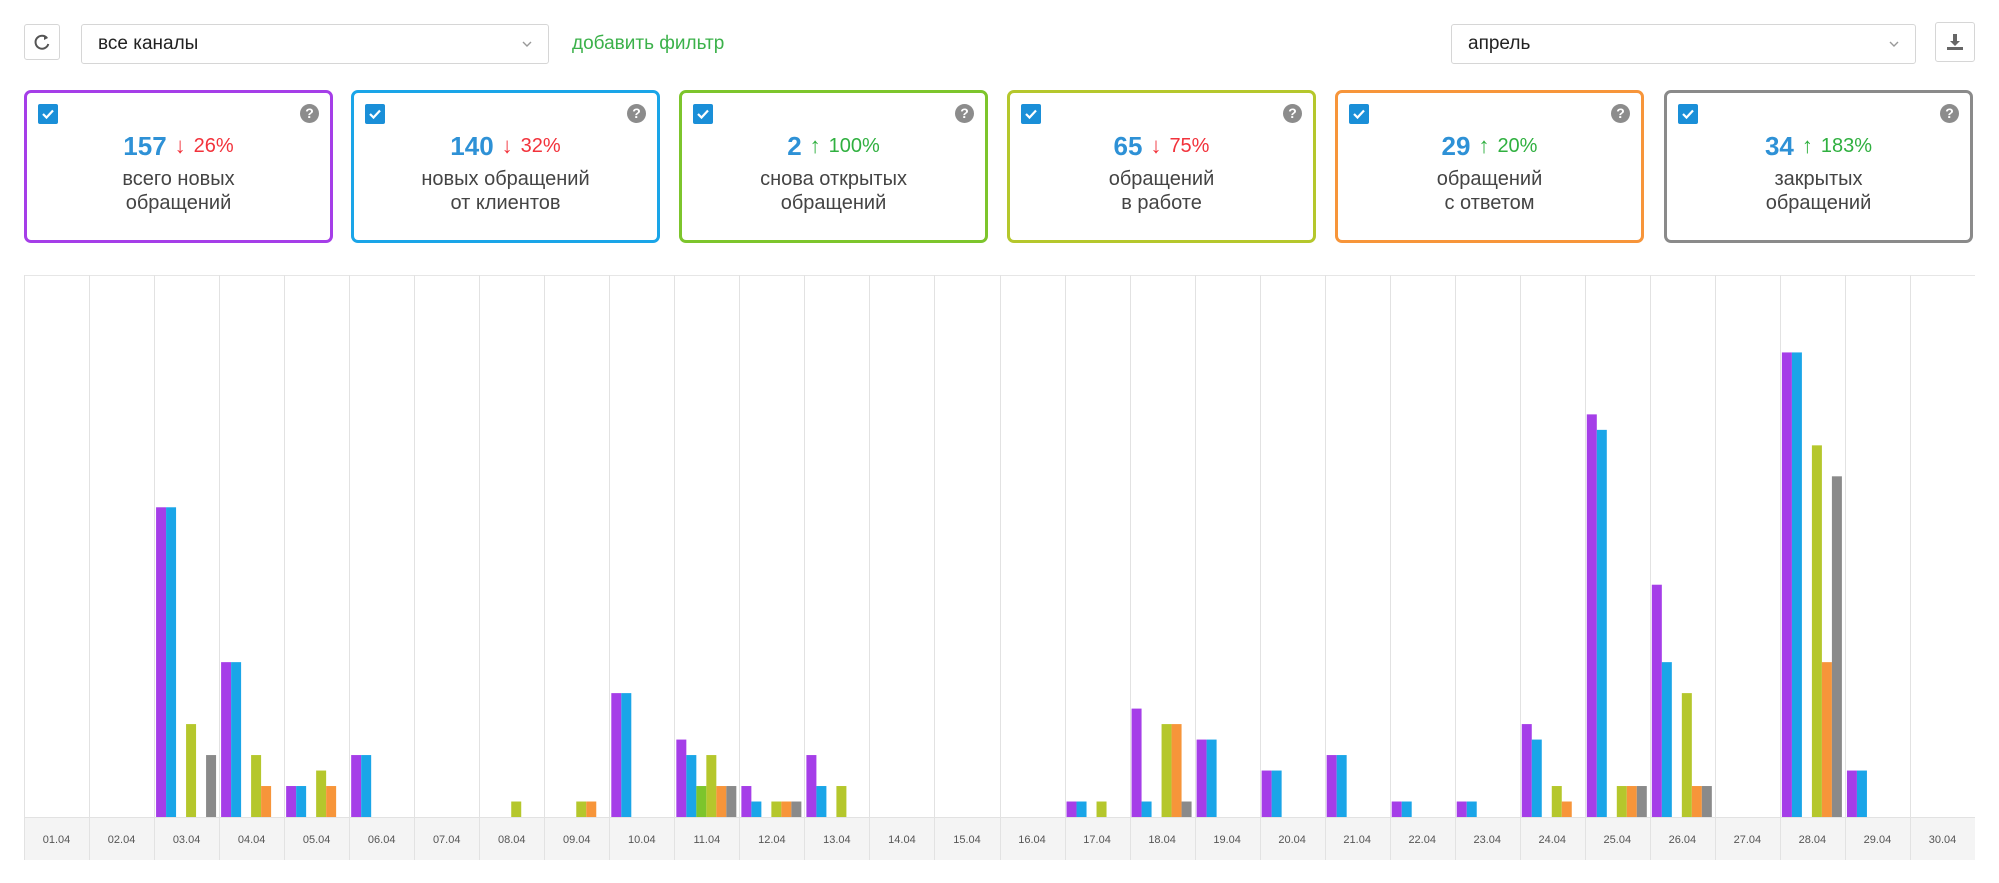  I want to click on card-percent: 100%, so click(854, 145).